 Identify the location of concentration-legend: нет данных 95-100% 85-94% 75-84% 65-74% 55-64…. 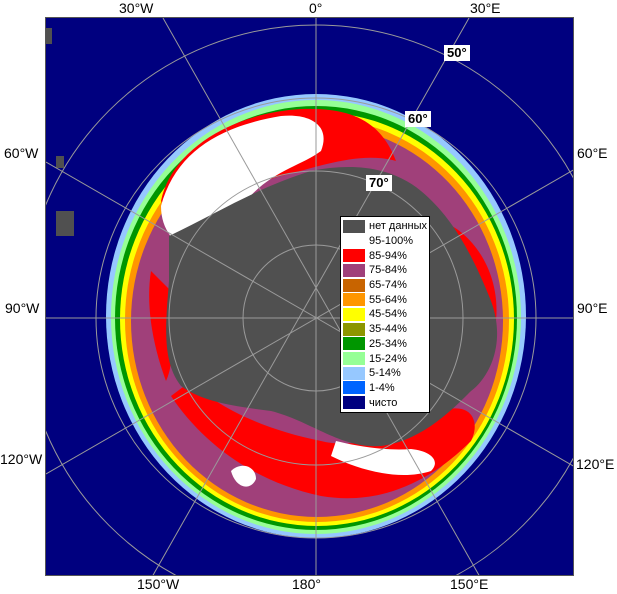
(385, 314).